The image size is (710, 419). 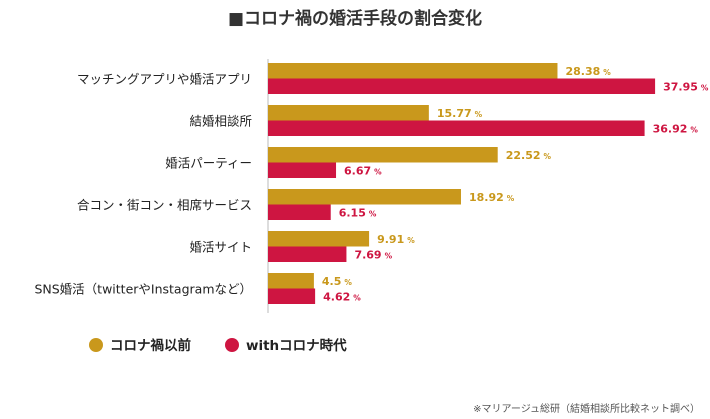 What do you see at coordinates (143, 289) in the screenshot?
I see `category-label: SNS婚活（twitterやInstagramなど）` at bounding box center [143, 289].